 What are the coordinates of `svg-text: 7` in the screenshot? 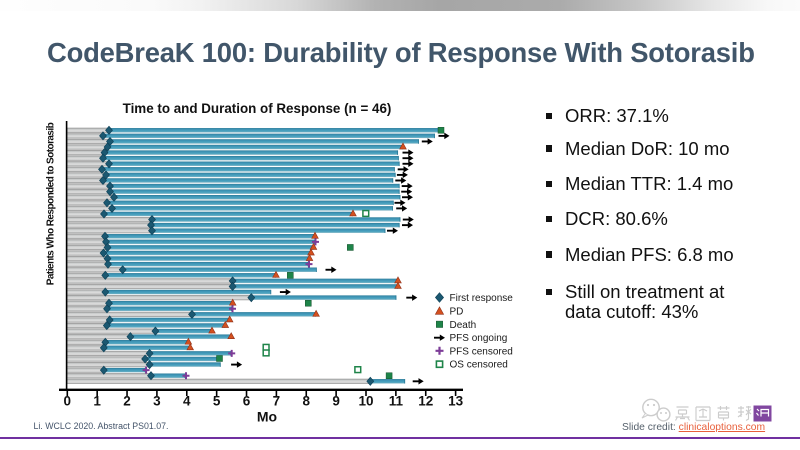 It's located at (277, 401).